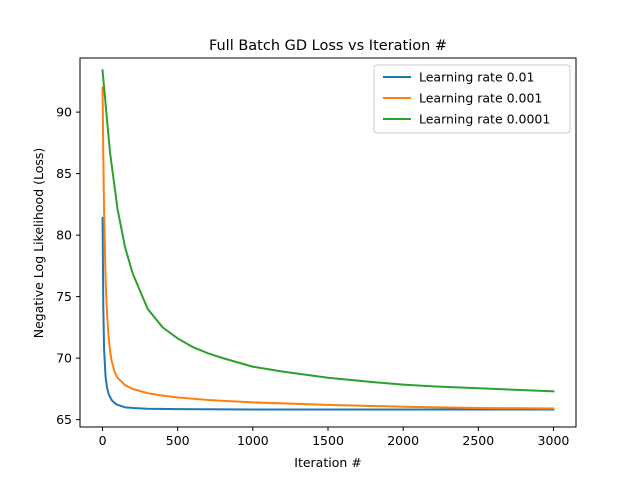 The width and height of the screenshot is (640, 480). I want to click on y-tick-label: 65, so click(64, 419).